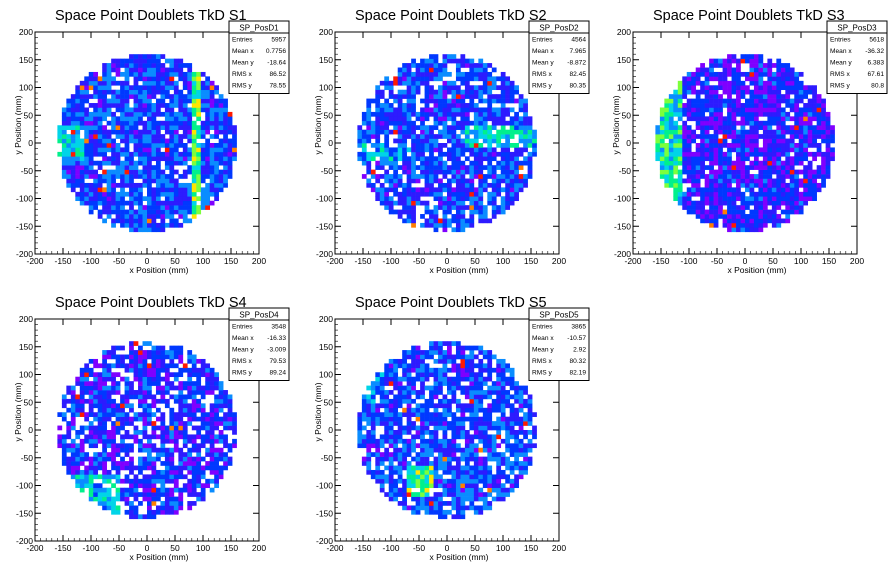 This screenshot has height=574, width=896. I want to click on y-tick-label: 100, so click(624, 88).